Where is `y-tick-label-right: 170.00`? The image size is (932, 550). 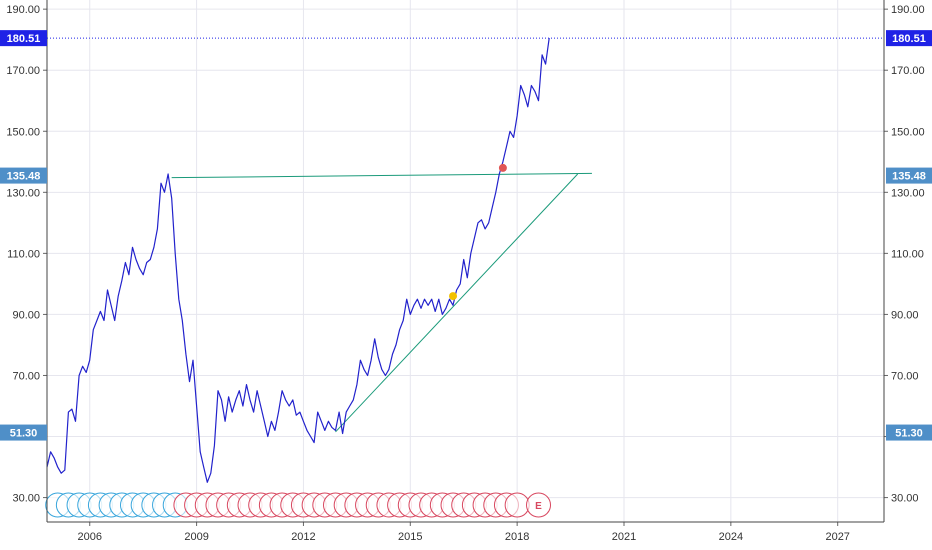 y-tick-label-right: 170.00 is located at coordinates (908, 71).